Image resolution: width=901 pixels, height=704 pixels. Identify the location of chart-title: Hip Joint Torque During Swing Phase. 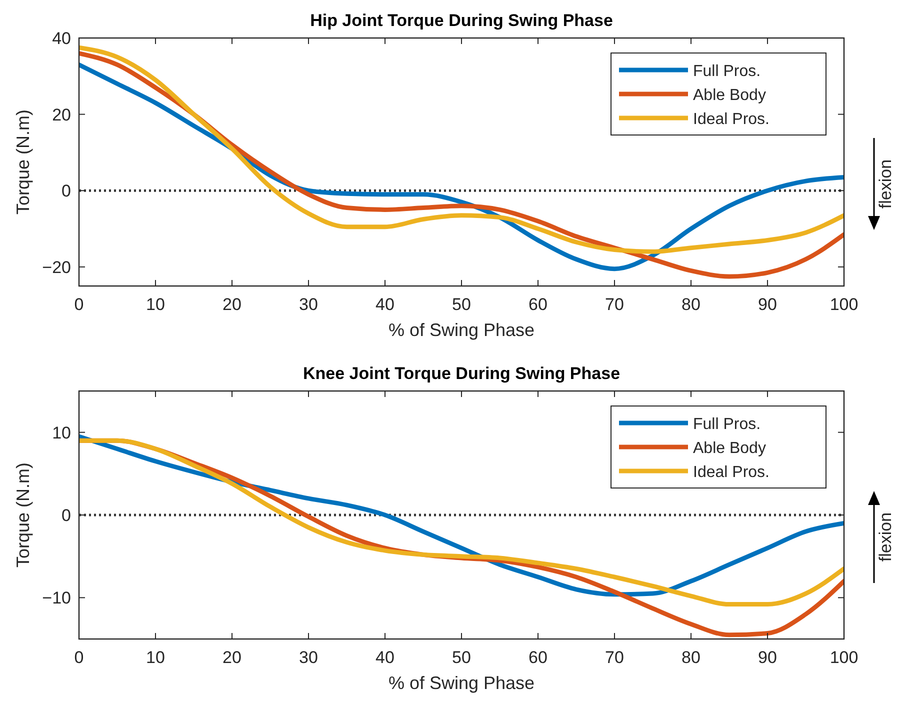
(461, 20).